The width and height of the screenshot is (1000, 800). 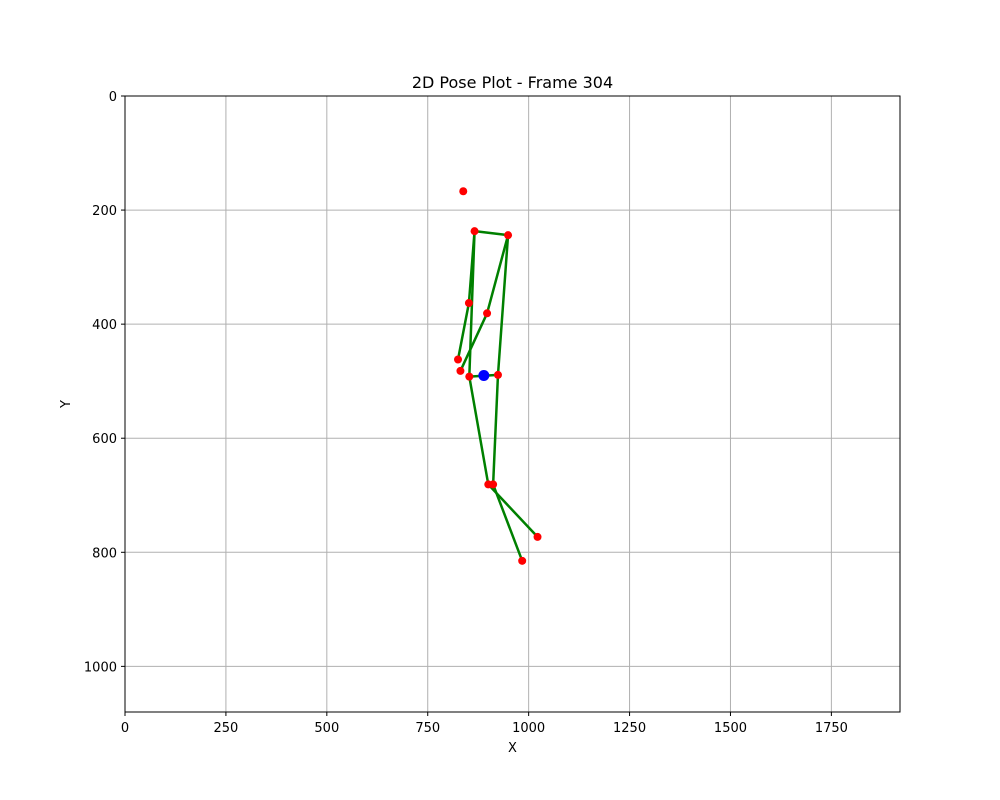 What do you see at coordinates (66, 404) in the screenshot?
I see `y-axis-label: Y` at bounding box center [66, 404].